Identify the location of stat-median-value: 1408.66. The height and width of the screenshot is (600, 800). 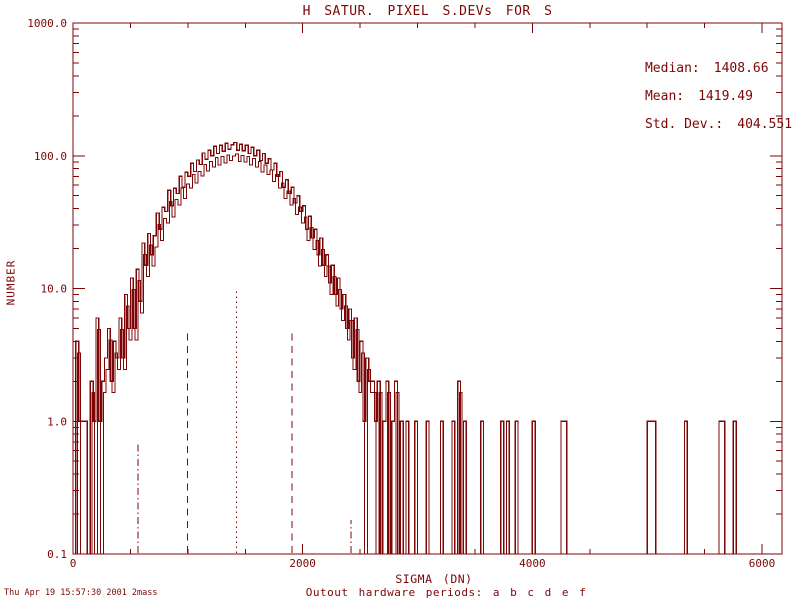
(741, 68).